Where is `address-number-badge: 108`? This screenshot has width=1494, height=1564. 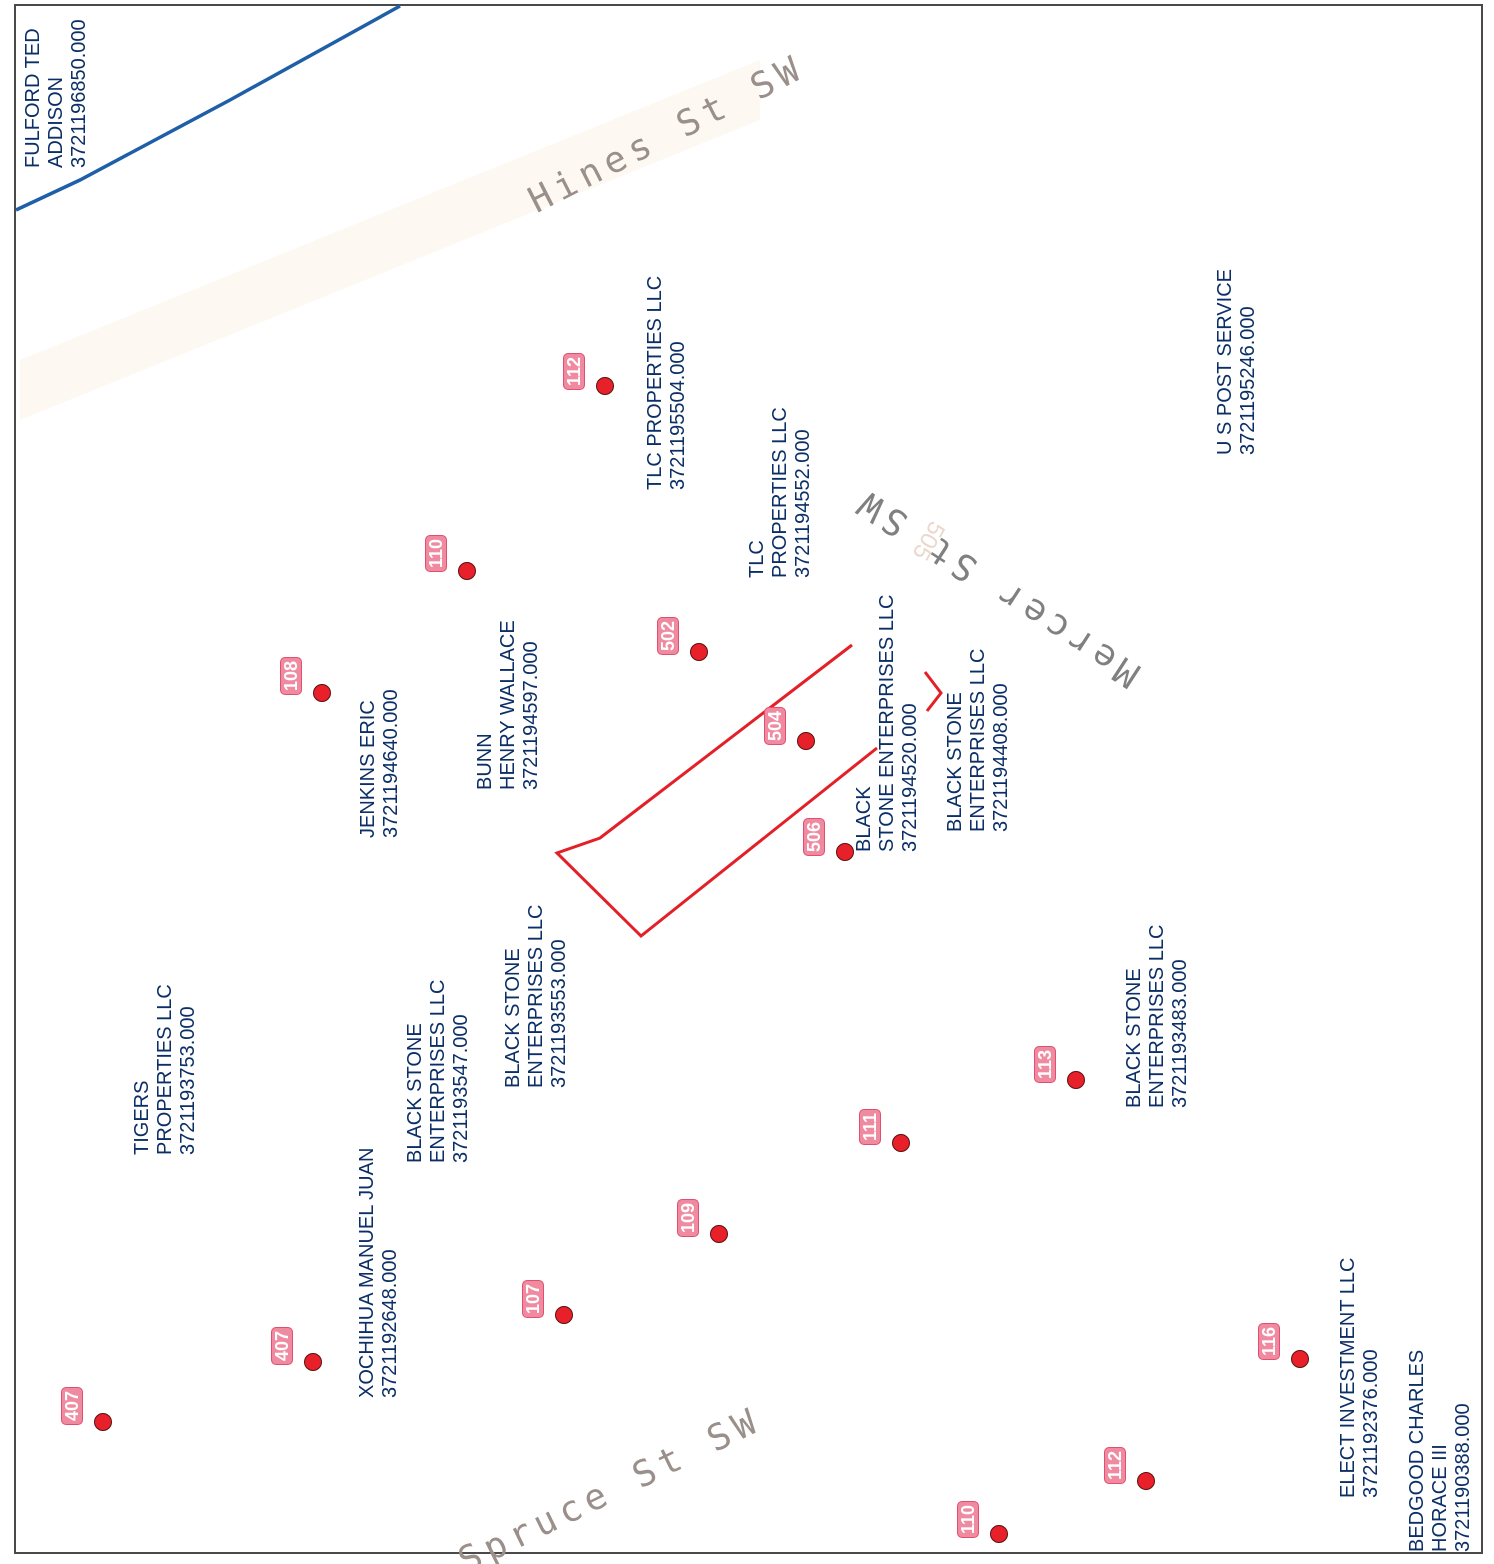
address-number-badge: 108 is located at coordinates (291, 676).